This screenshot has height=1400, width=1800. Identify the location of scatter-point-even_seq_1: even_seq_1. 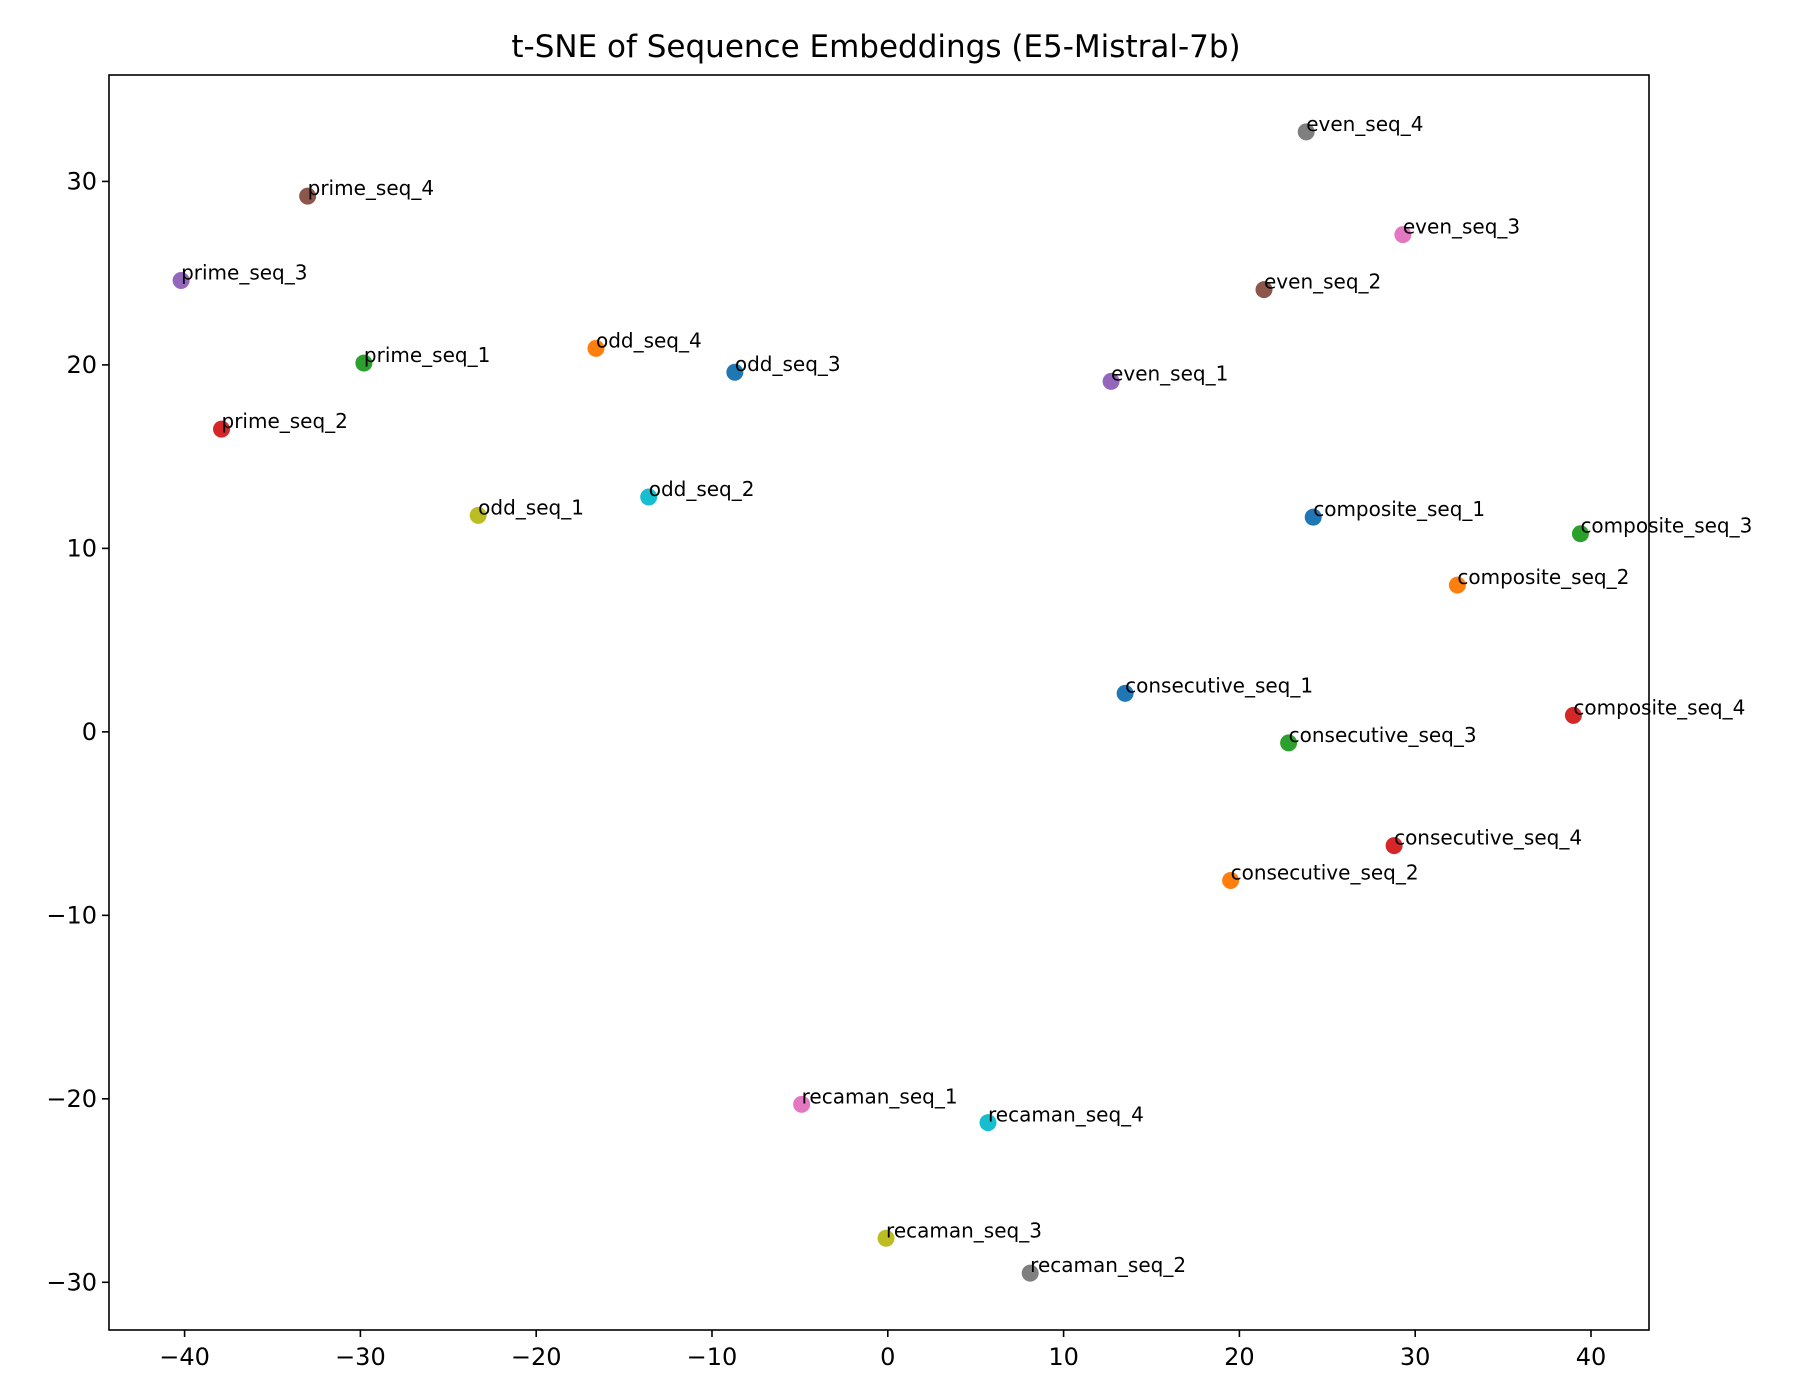
(1165, 375).